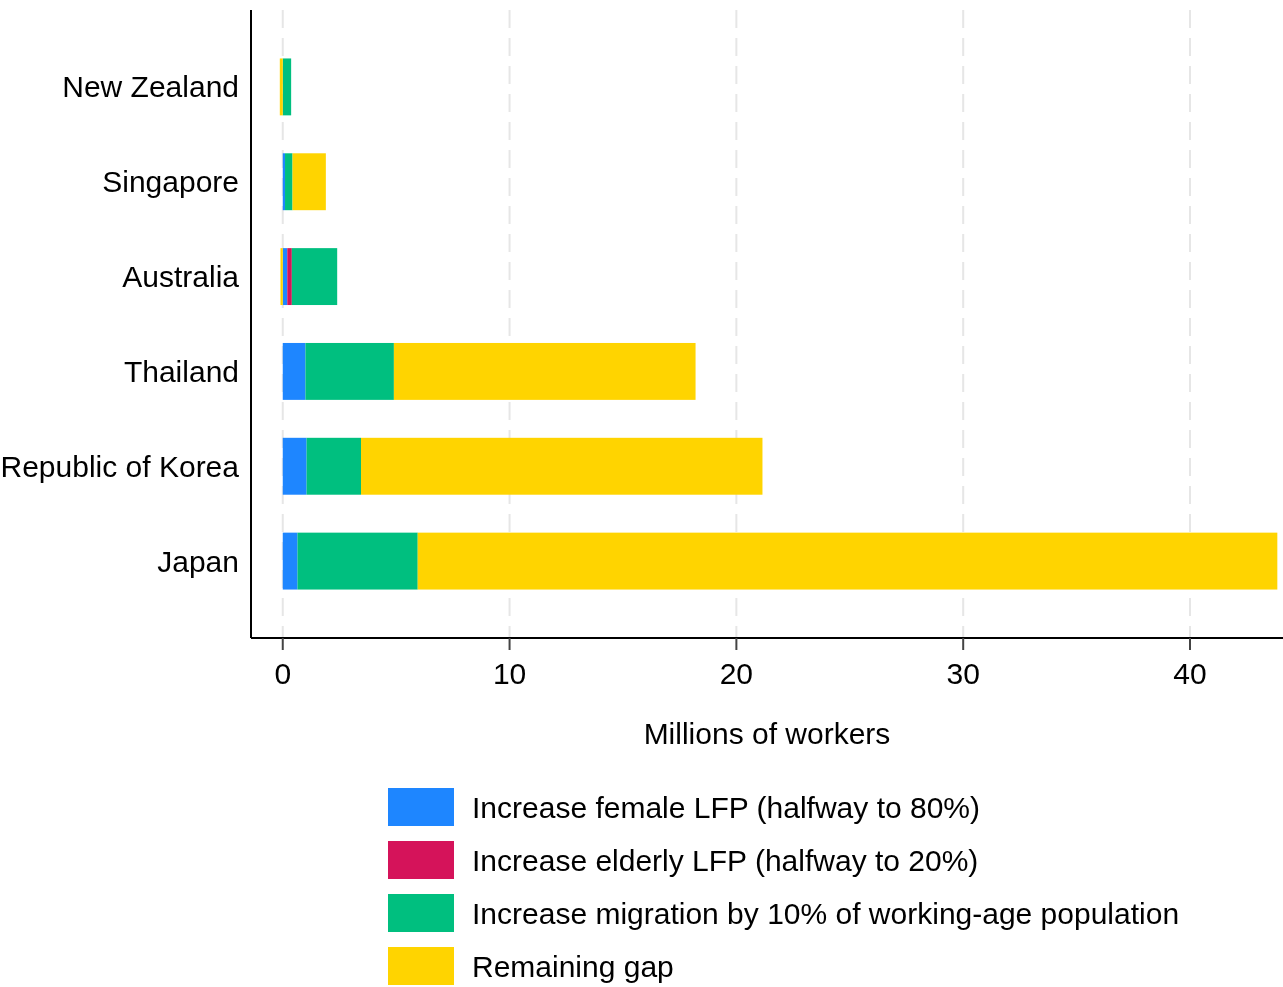  What do you see at coordinates (767, 733) in the screenshot?
I see `x-axis-title: Millions of workers` at bounding box center [767, 733].